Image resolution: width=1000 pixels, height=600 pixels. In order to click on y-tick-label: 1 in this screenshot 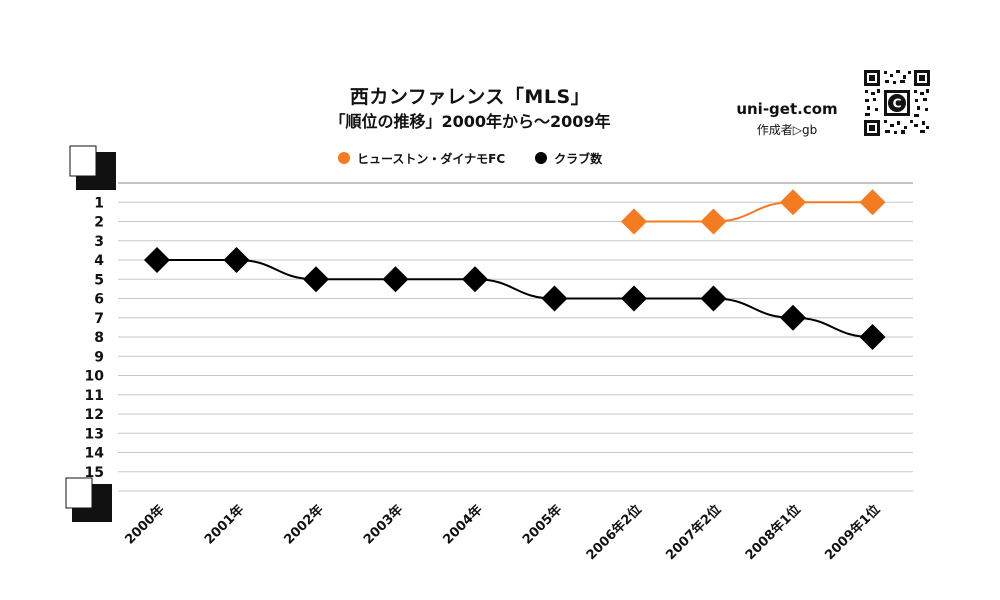, I will do `click(99, 203)`.